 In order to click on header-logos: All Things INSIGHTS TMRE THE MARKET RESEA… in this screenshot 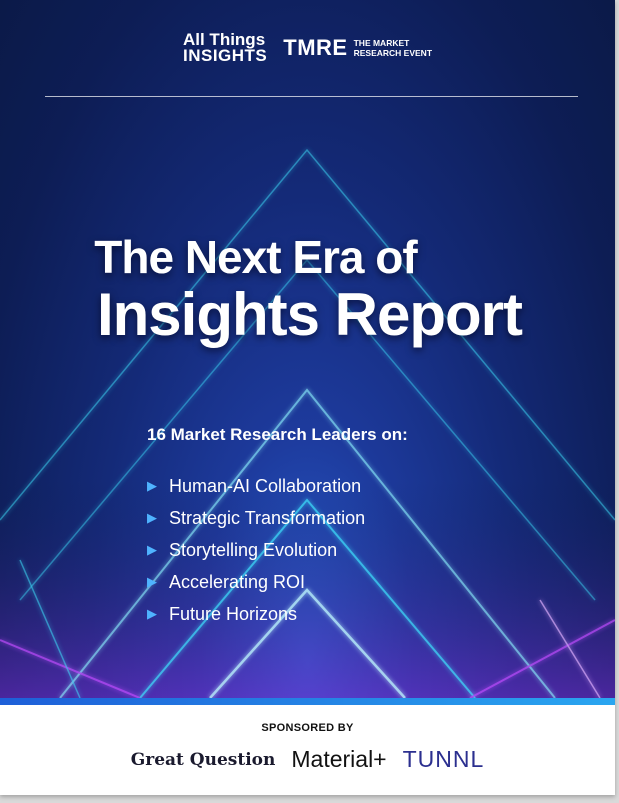, I will do `click(307, 47)`.